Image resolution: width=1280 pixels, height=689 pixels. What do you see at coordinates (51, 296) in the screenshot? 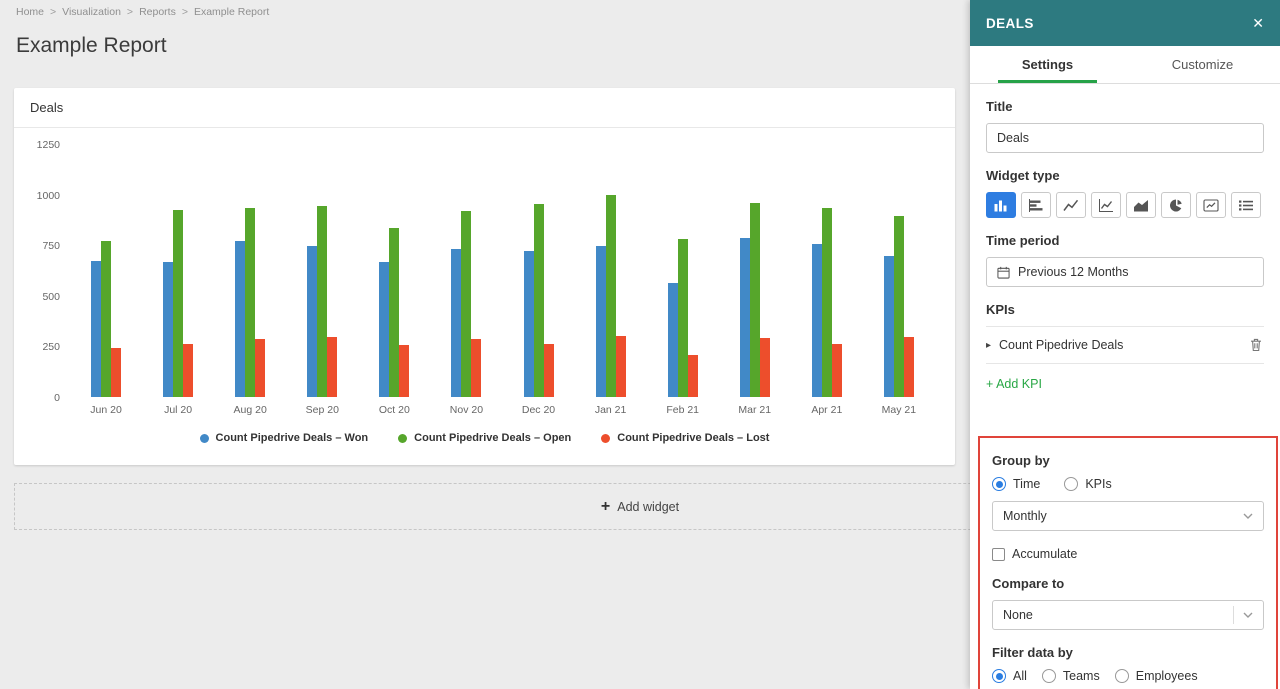
I see `y-tick-label: 500` at bounding box center [51, 296].